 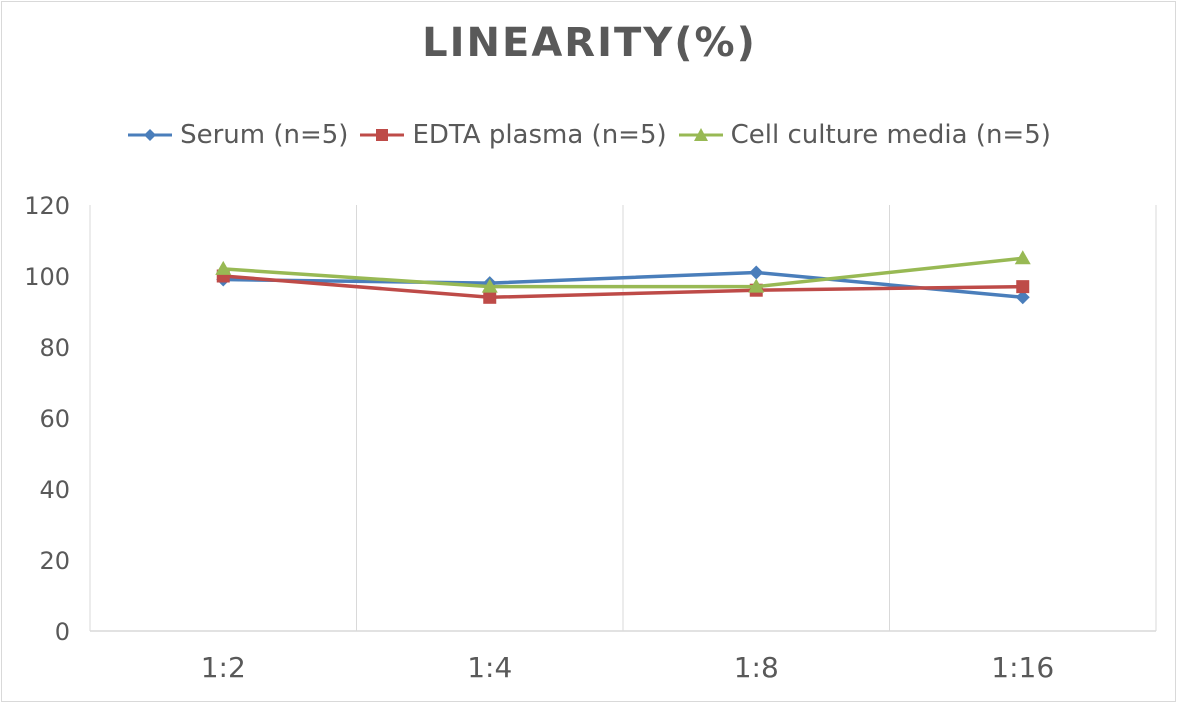 I want to click on legend-marker-square-icon, so click(x=382, y=135).